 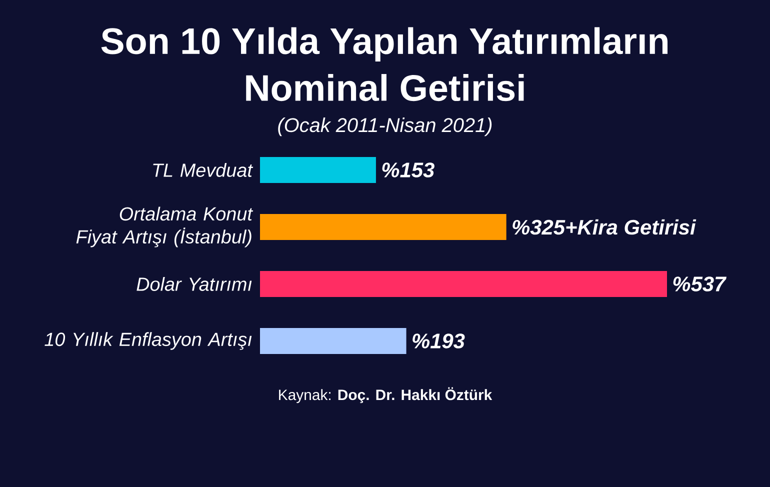 What do you see at coordinates (165, 227) in the screenshot?
I see `y-tick-label: Ortalama Konut Fiyat Artışı (İstanbul)` at bounding box center [165, 227].